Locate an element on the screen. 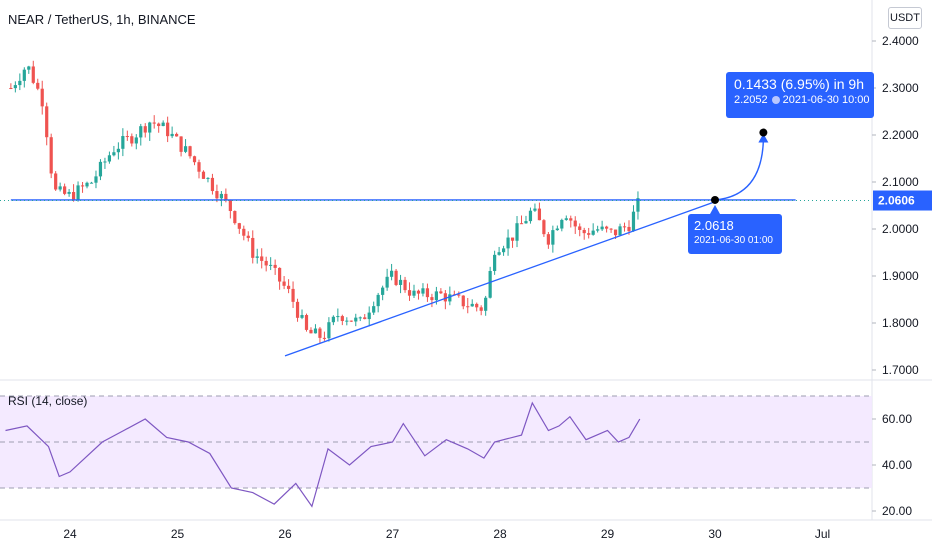 Image resolution: width=932 pixels, height=550 pixels. projection-target-price: 2.2052 is located at coordinates (751, 100).